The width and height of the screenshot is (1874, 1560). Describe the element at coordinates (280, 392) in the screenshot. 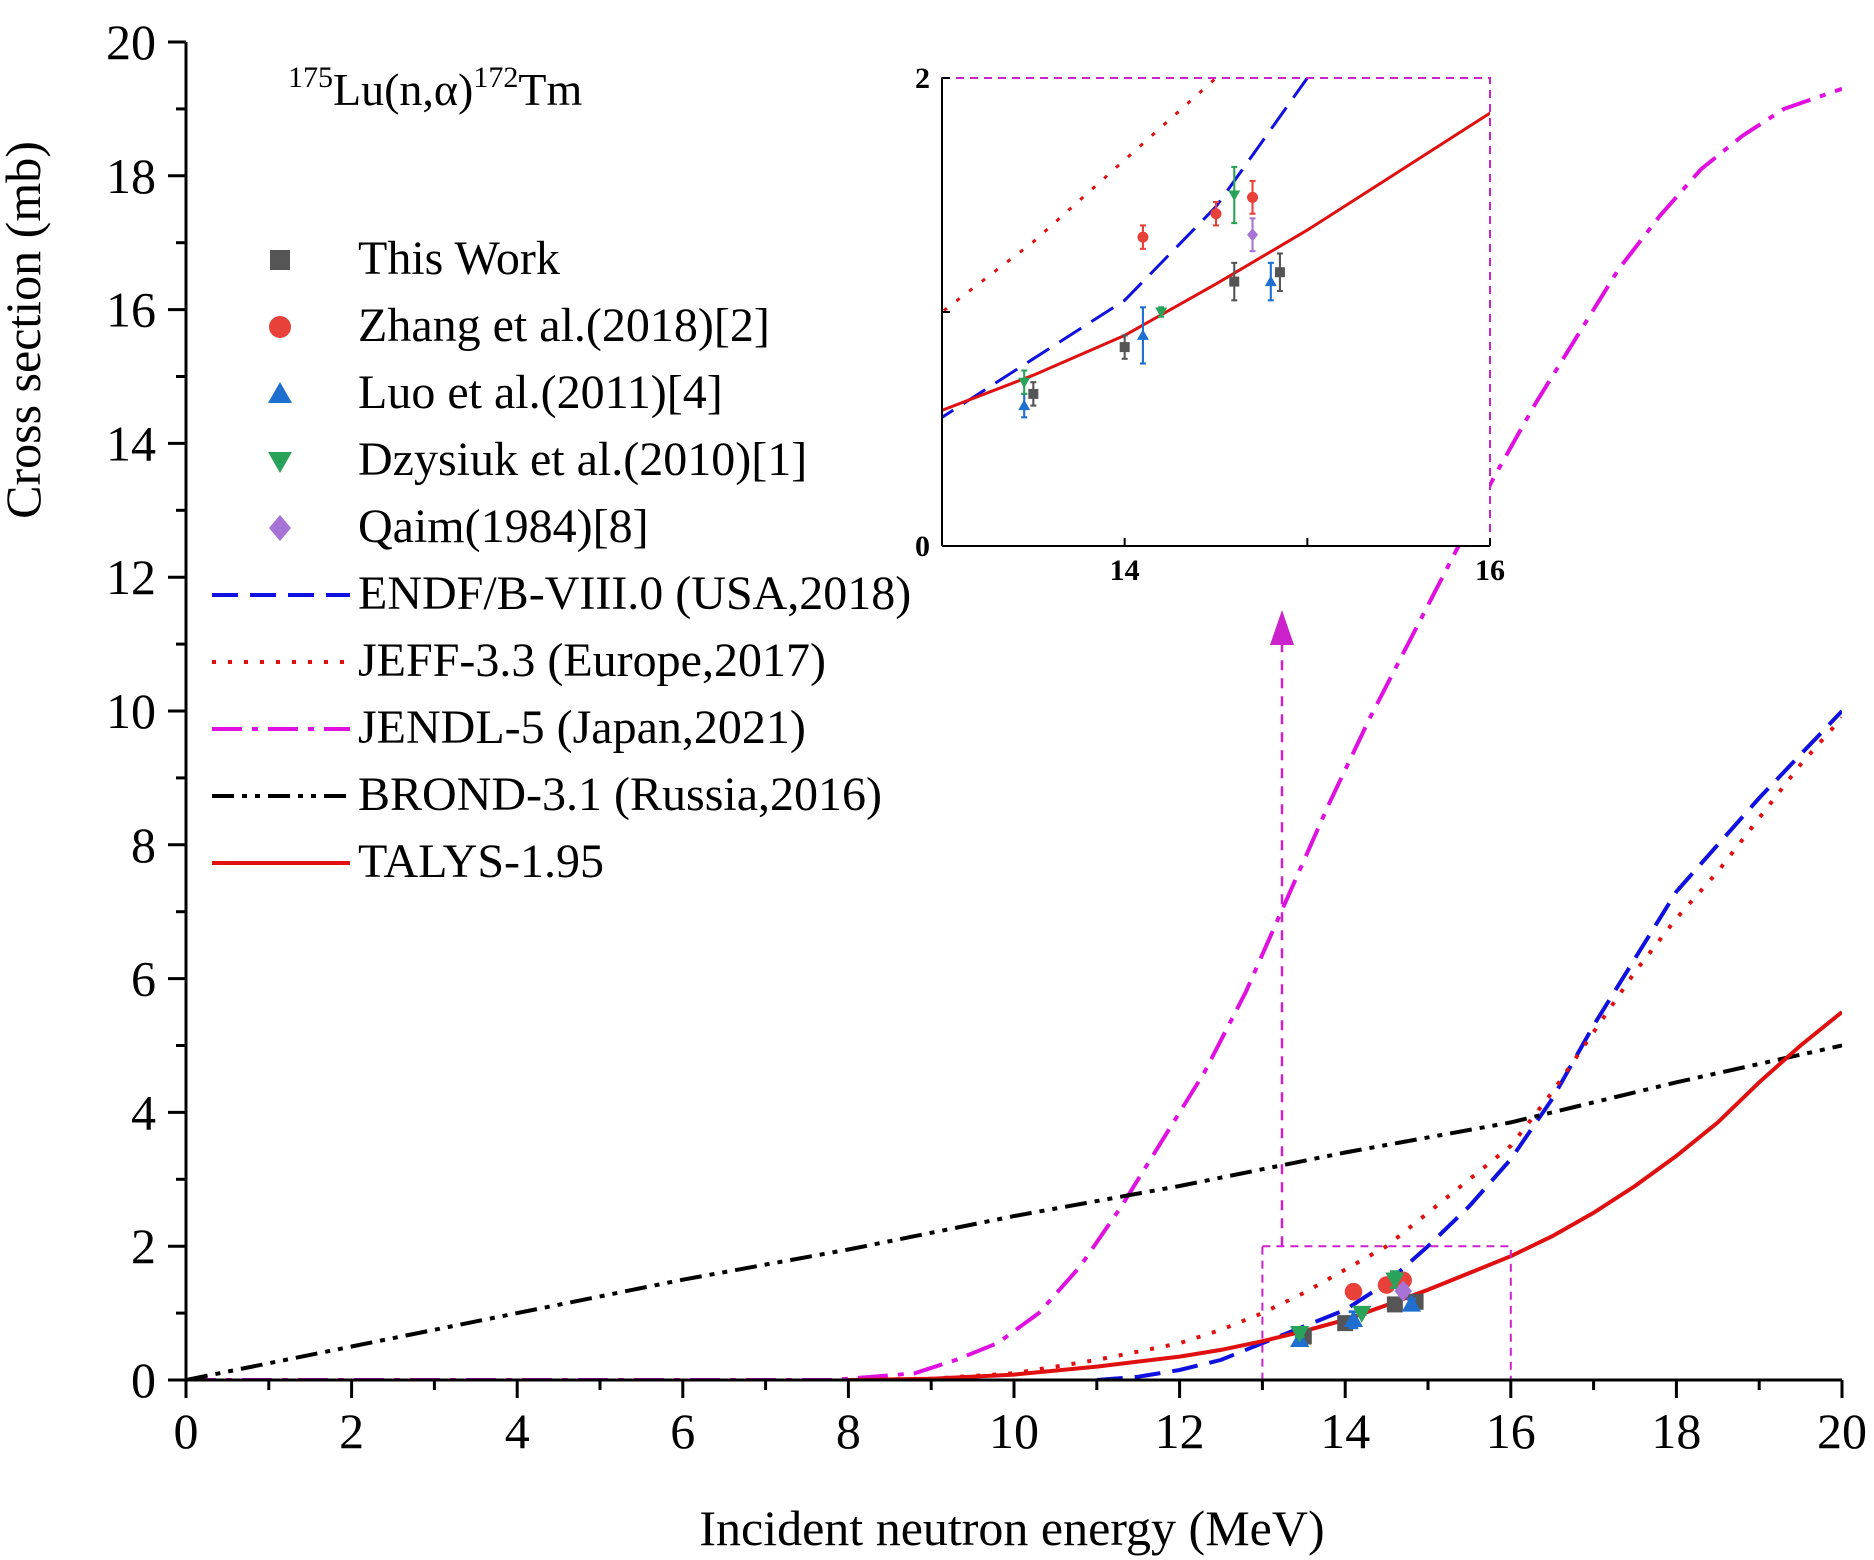

I see `legend-marker-luo` at that location.